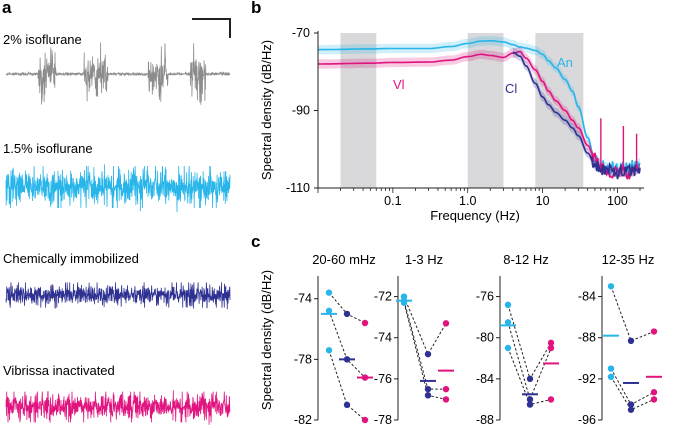 The width and height of the screenshot is (674, 428). Describe the element at coordinates (335, 339) in the screenshot. I see `subplot-1: 20-60 mHz -74 -78 -82` at that location.